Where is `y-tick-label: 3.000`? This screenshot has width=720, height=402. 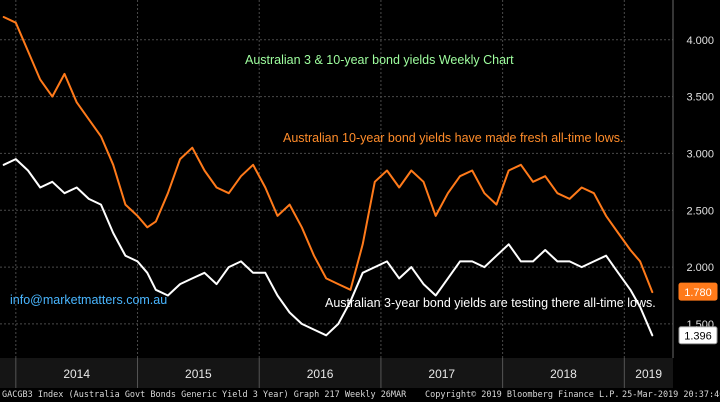
y-tick-label: 3.000 is located at coordinates (700, 154).